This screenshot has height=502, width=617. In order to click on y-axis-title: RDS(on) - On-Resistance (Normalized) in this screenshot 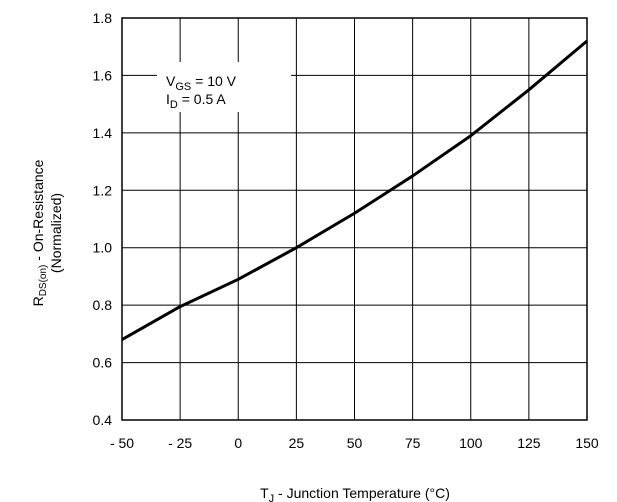, I will do `click(47, 232)`.